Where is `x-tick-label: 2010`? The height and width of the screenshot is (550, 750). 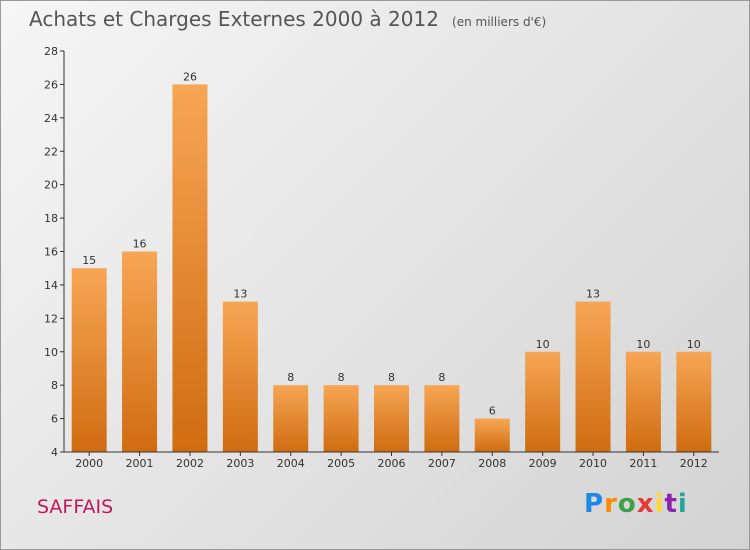
x-tick-label: 2010 is located at coordinates (593, 463).